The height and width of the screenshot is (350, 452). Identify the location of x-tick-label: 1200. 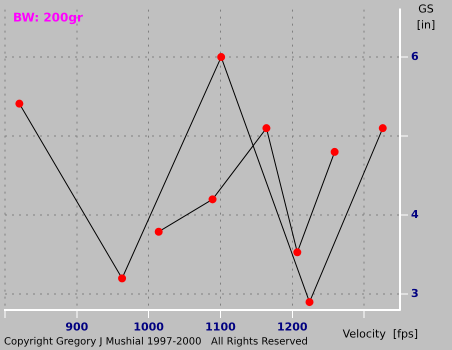
(292, 327).